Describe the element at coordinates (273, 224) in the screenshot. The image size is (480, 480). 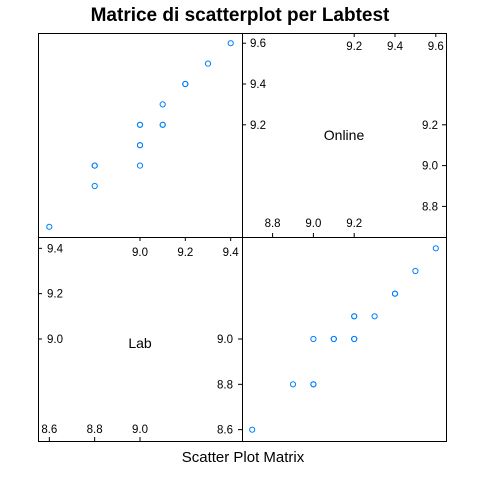
I see `online-bottom-tick-0: 8.8` at that location.